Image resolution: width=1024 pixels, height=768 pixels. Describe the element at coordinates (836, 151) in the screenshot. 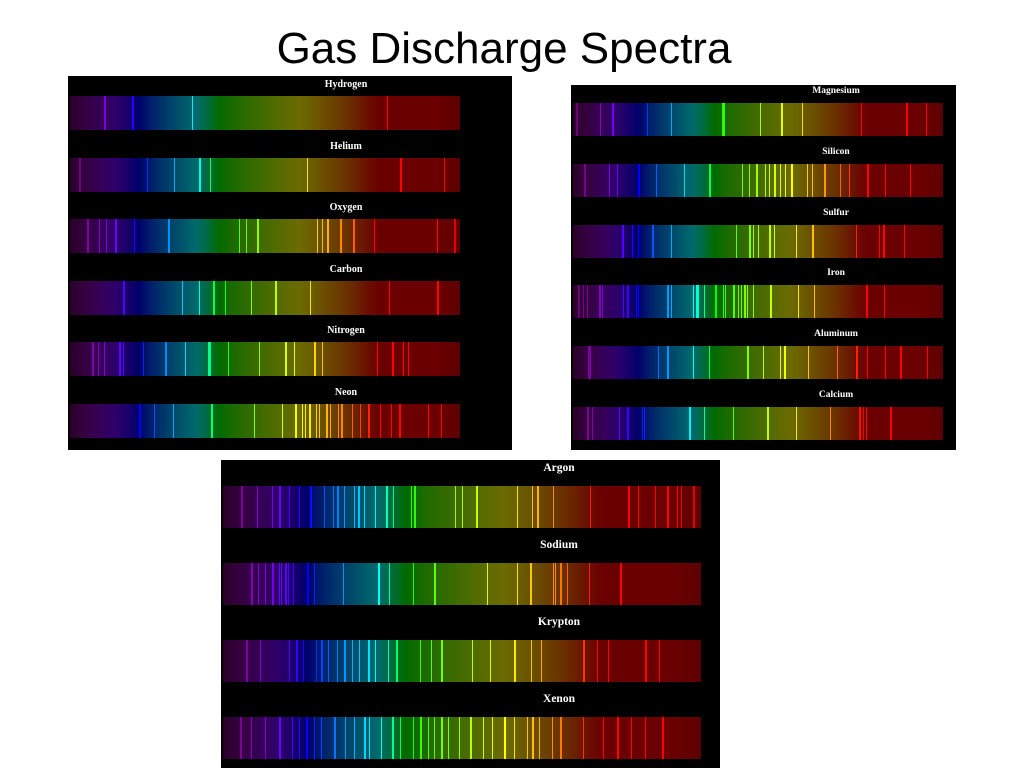

I see `element-label-silicon: Silicon` at that location.